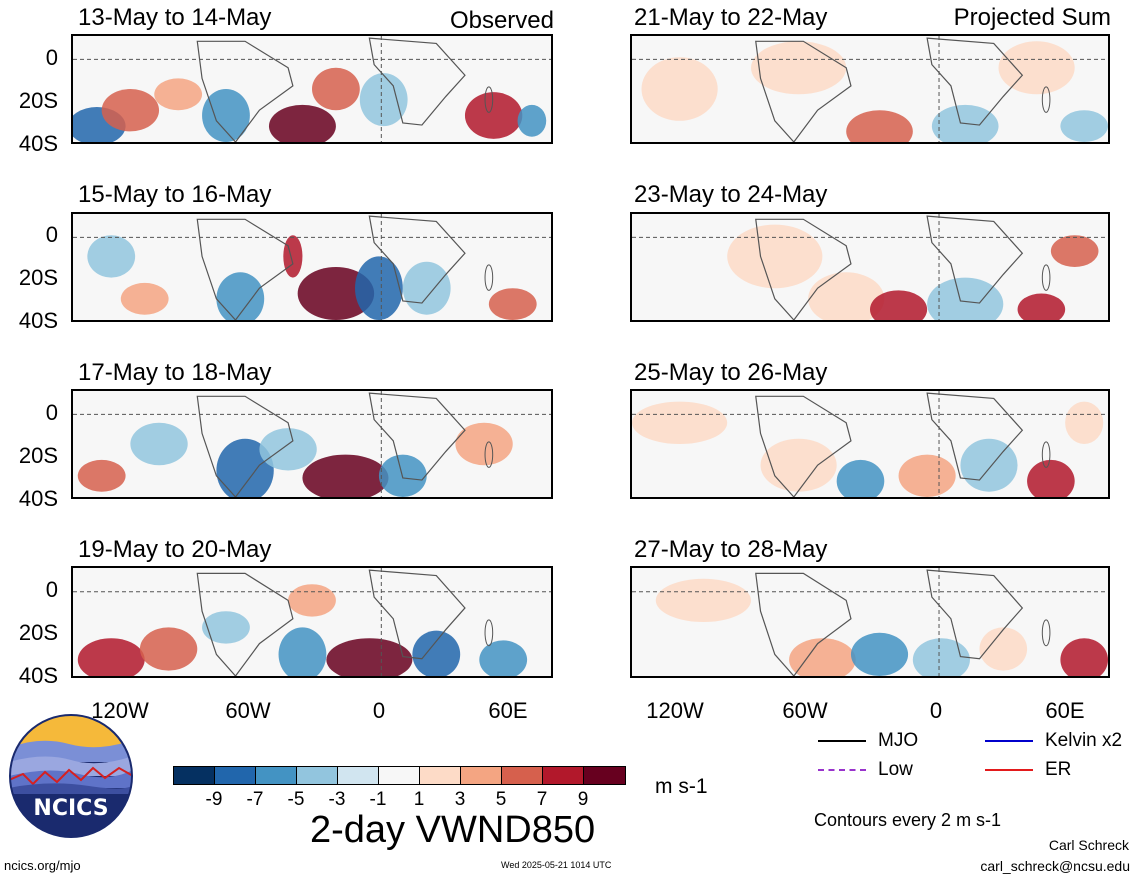 The image size is (1135, 879). I want to click on legend-mjo-label: MJO, so click(898, 740).